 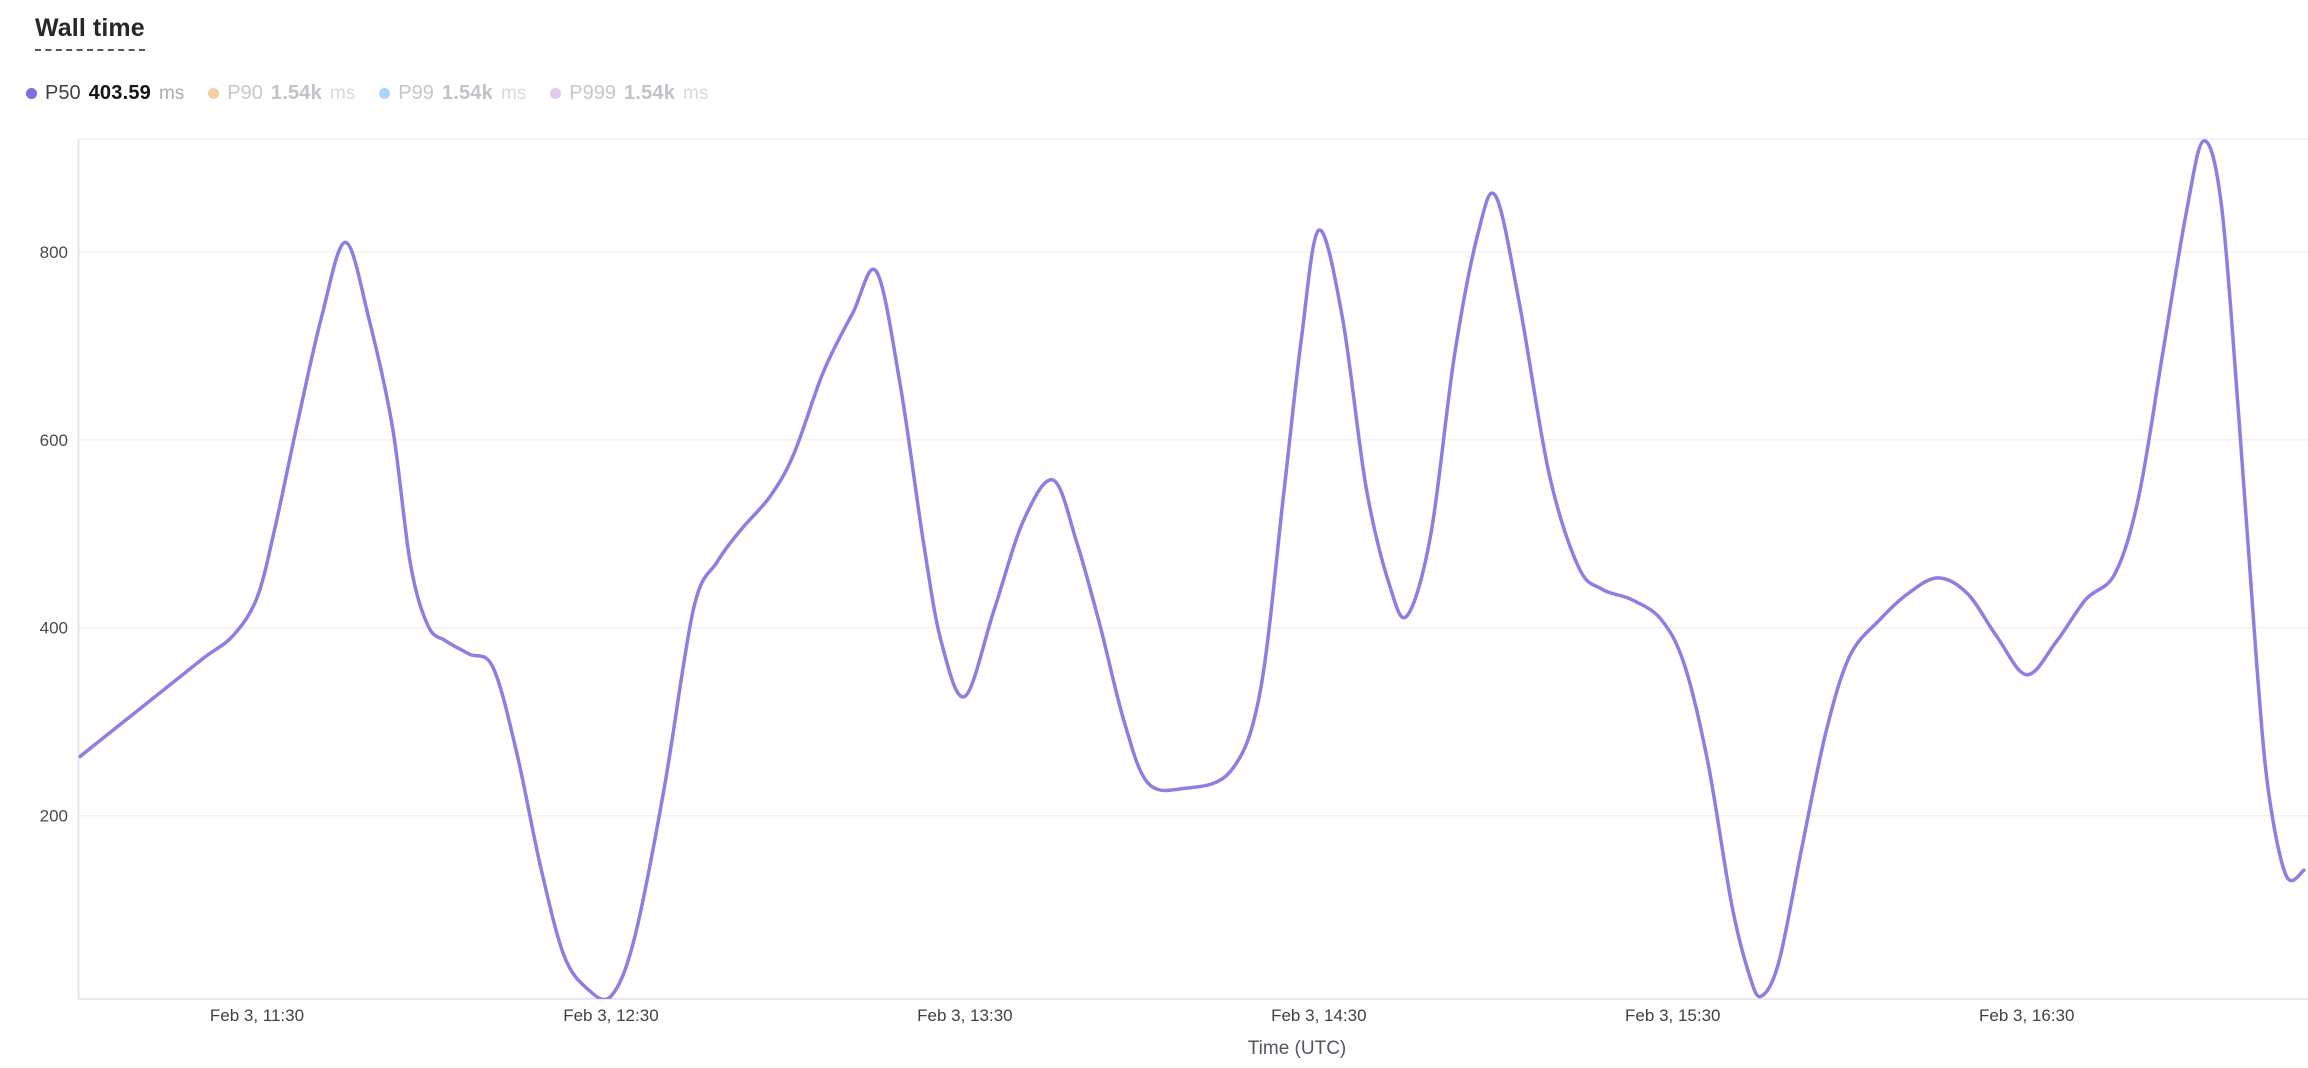 I want to click on x-tick-label: Feb 3, 15:30, so click(x=1672, y=1015).